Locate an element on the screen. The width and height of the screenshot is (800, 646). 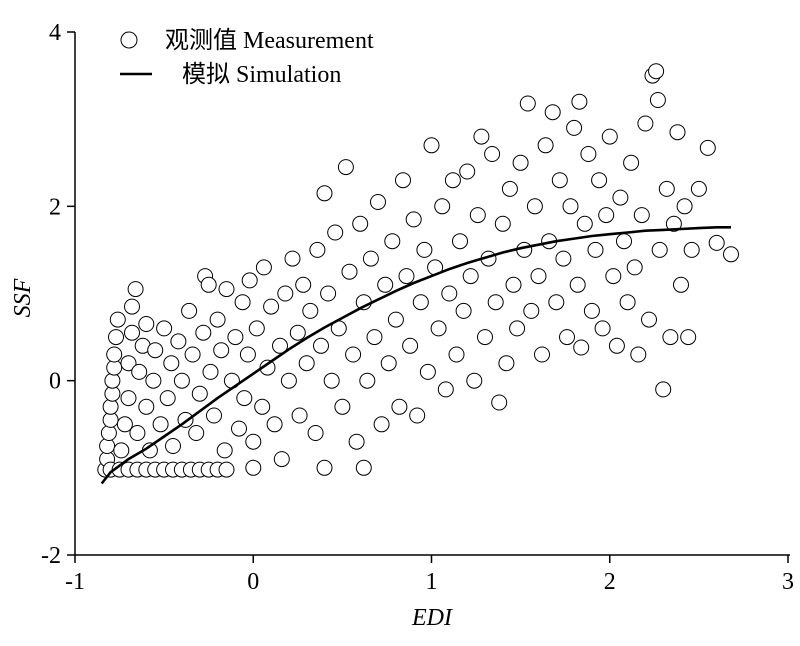
x-tick-label: 2 is located at coordinates (610, 582).